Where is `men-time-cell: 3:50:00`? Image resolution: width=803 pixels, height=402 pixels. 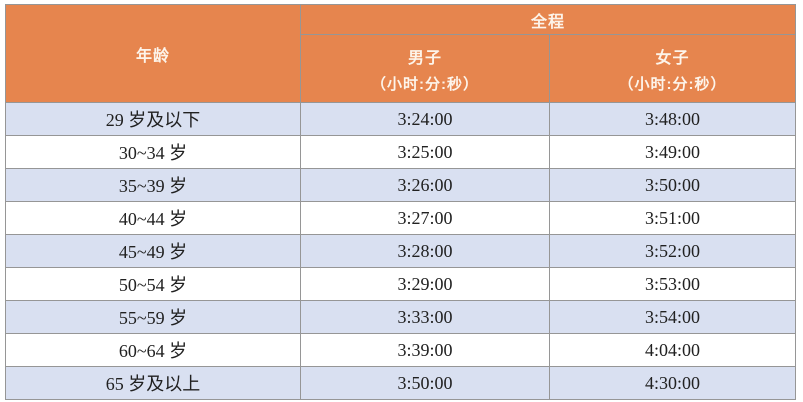 men-time-cell: 3:50:00 is located at coordinates (425, 383).